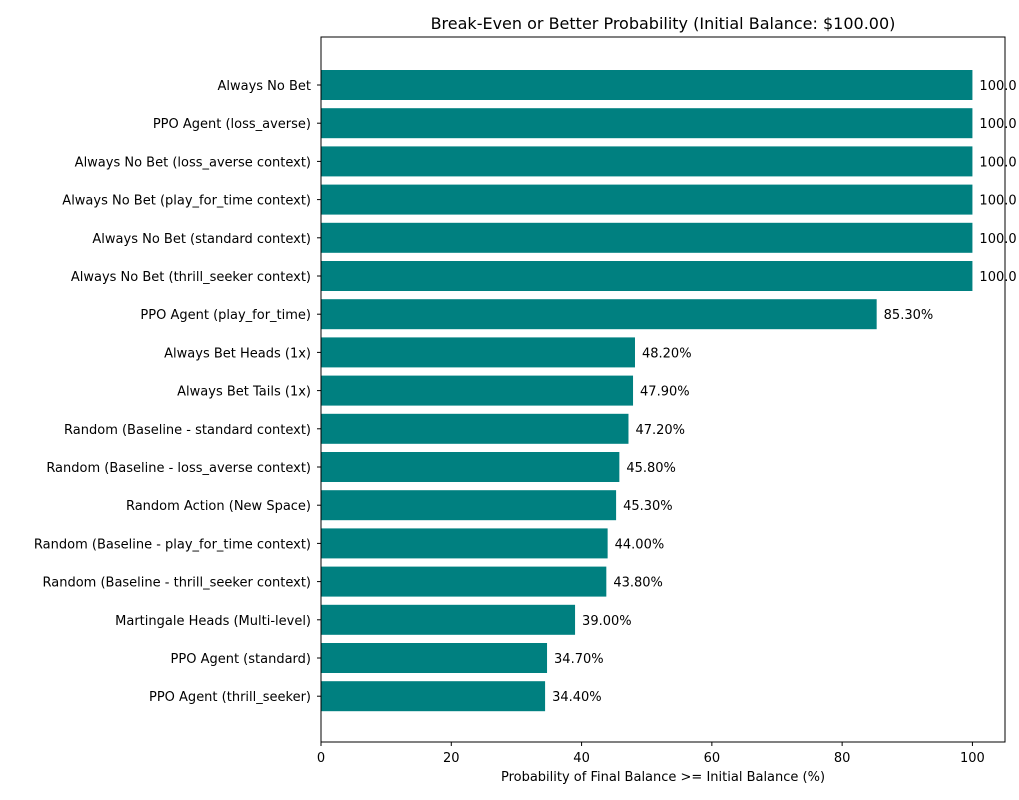 This screenshot has width=1019, height=800. Describe the element at coordinates (651, 468) in the screenshot. I see `value-label: 45.80%` at that location.